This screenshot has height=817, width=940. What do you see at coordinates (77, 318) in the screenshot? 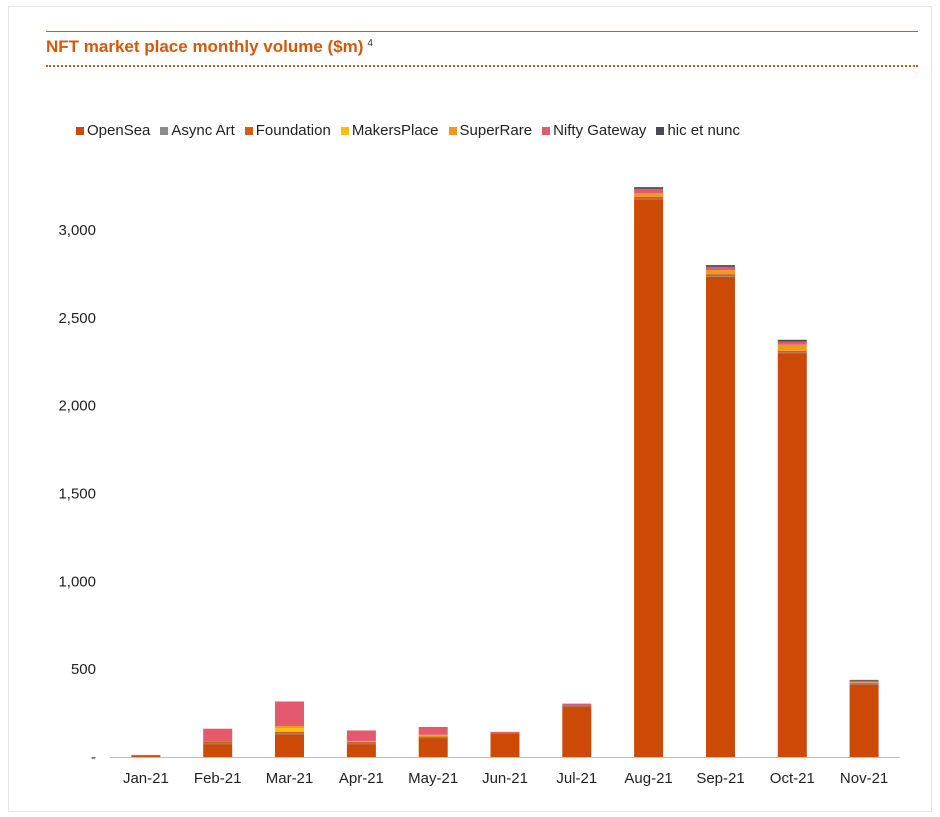
I see `y-tick-label: 2,500` at bounding box center [77, 318].